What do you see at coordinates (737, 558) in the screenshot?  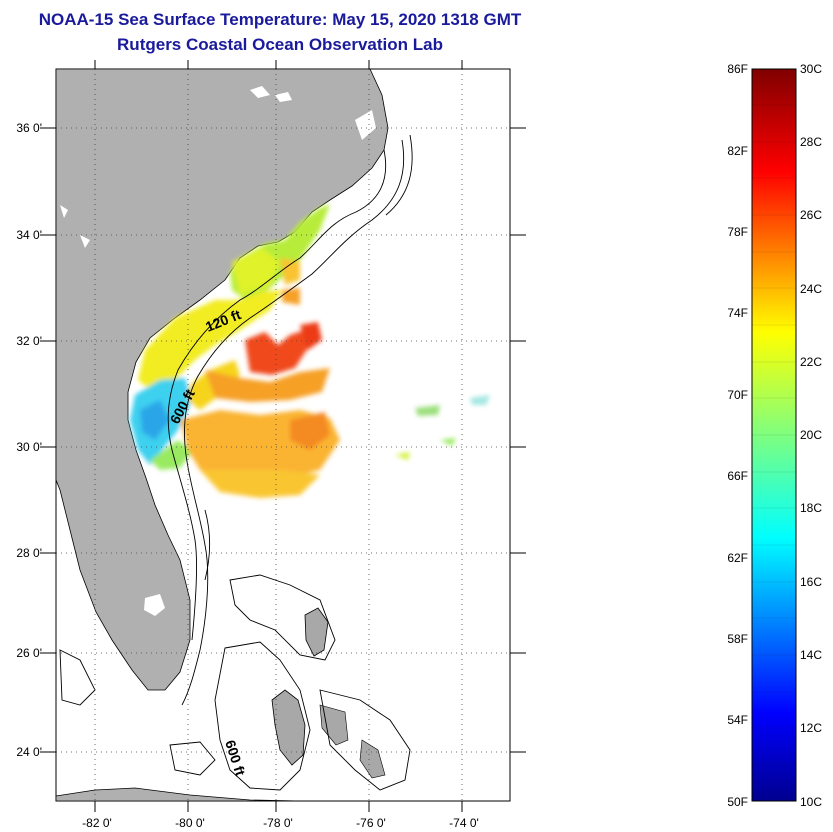 I see `colorbar-f-62: 62F` at bounding box center [737, 558].